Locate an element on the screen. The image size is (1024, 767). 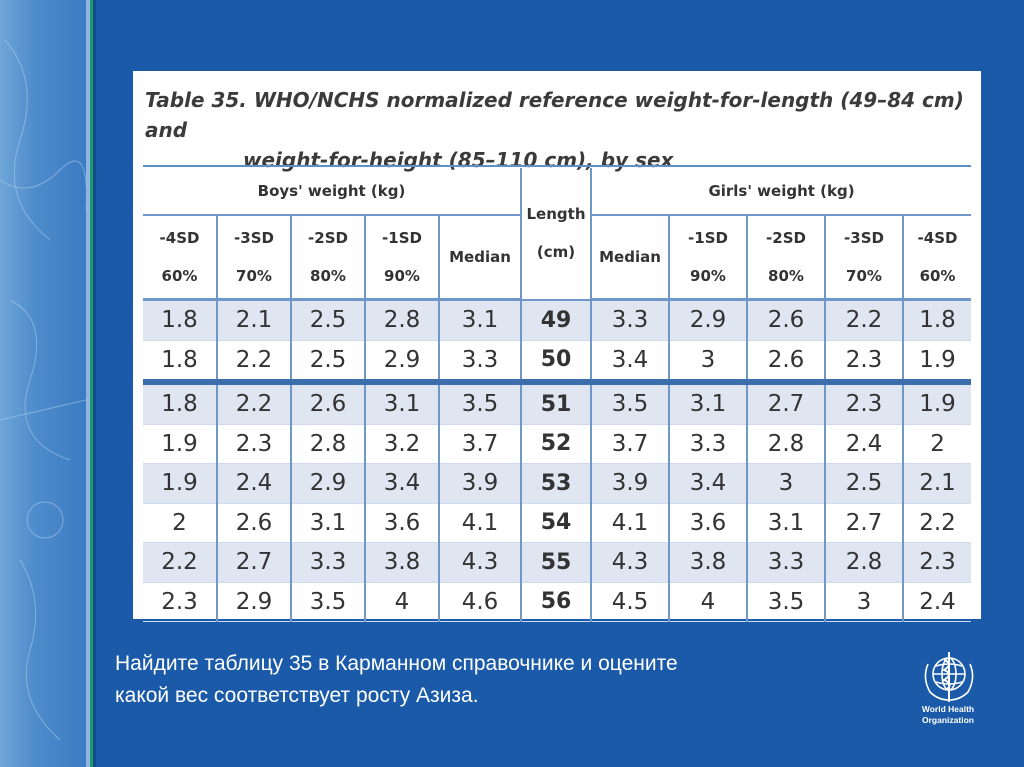
decorative-side-band is located at coordinates (43, 383).